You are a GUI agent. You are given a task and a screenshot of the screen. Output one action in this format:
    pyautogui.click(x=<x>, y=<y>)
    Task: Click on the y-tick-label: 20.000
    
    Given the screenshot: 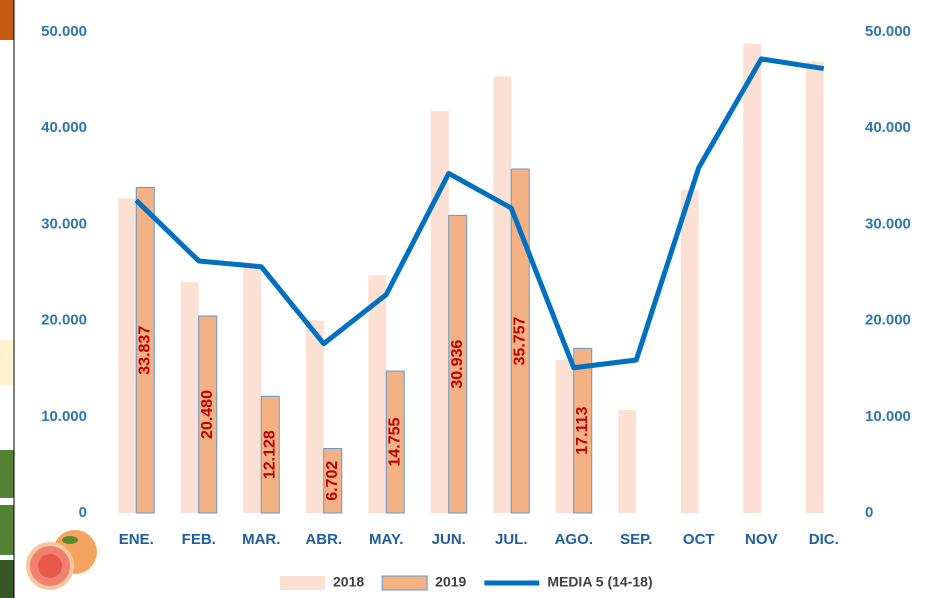 What is the action you would take?
    pyautogui.click(x=64, y=320)
    